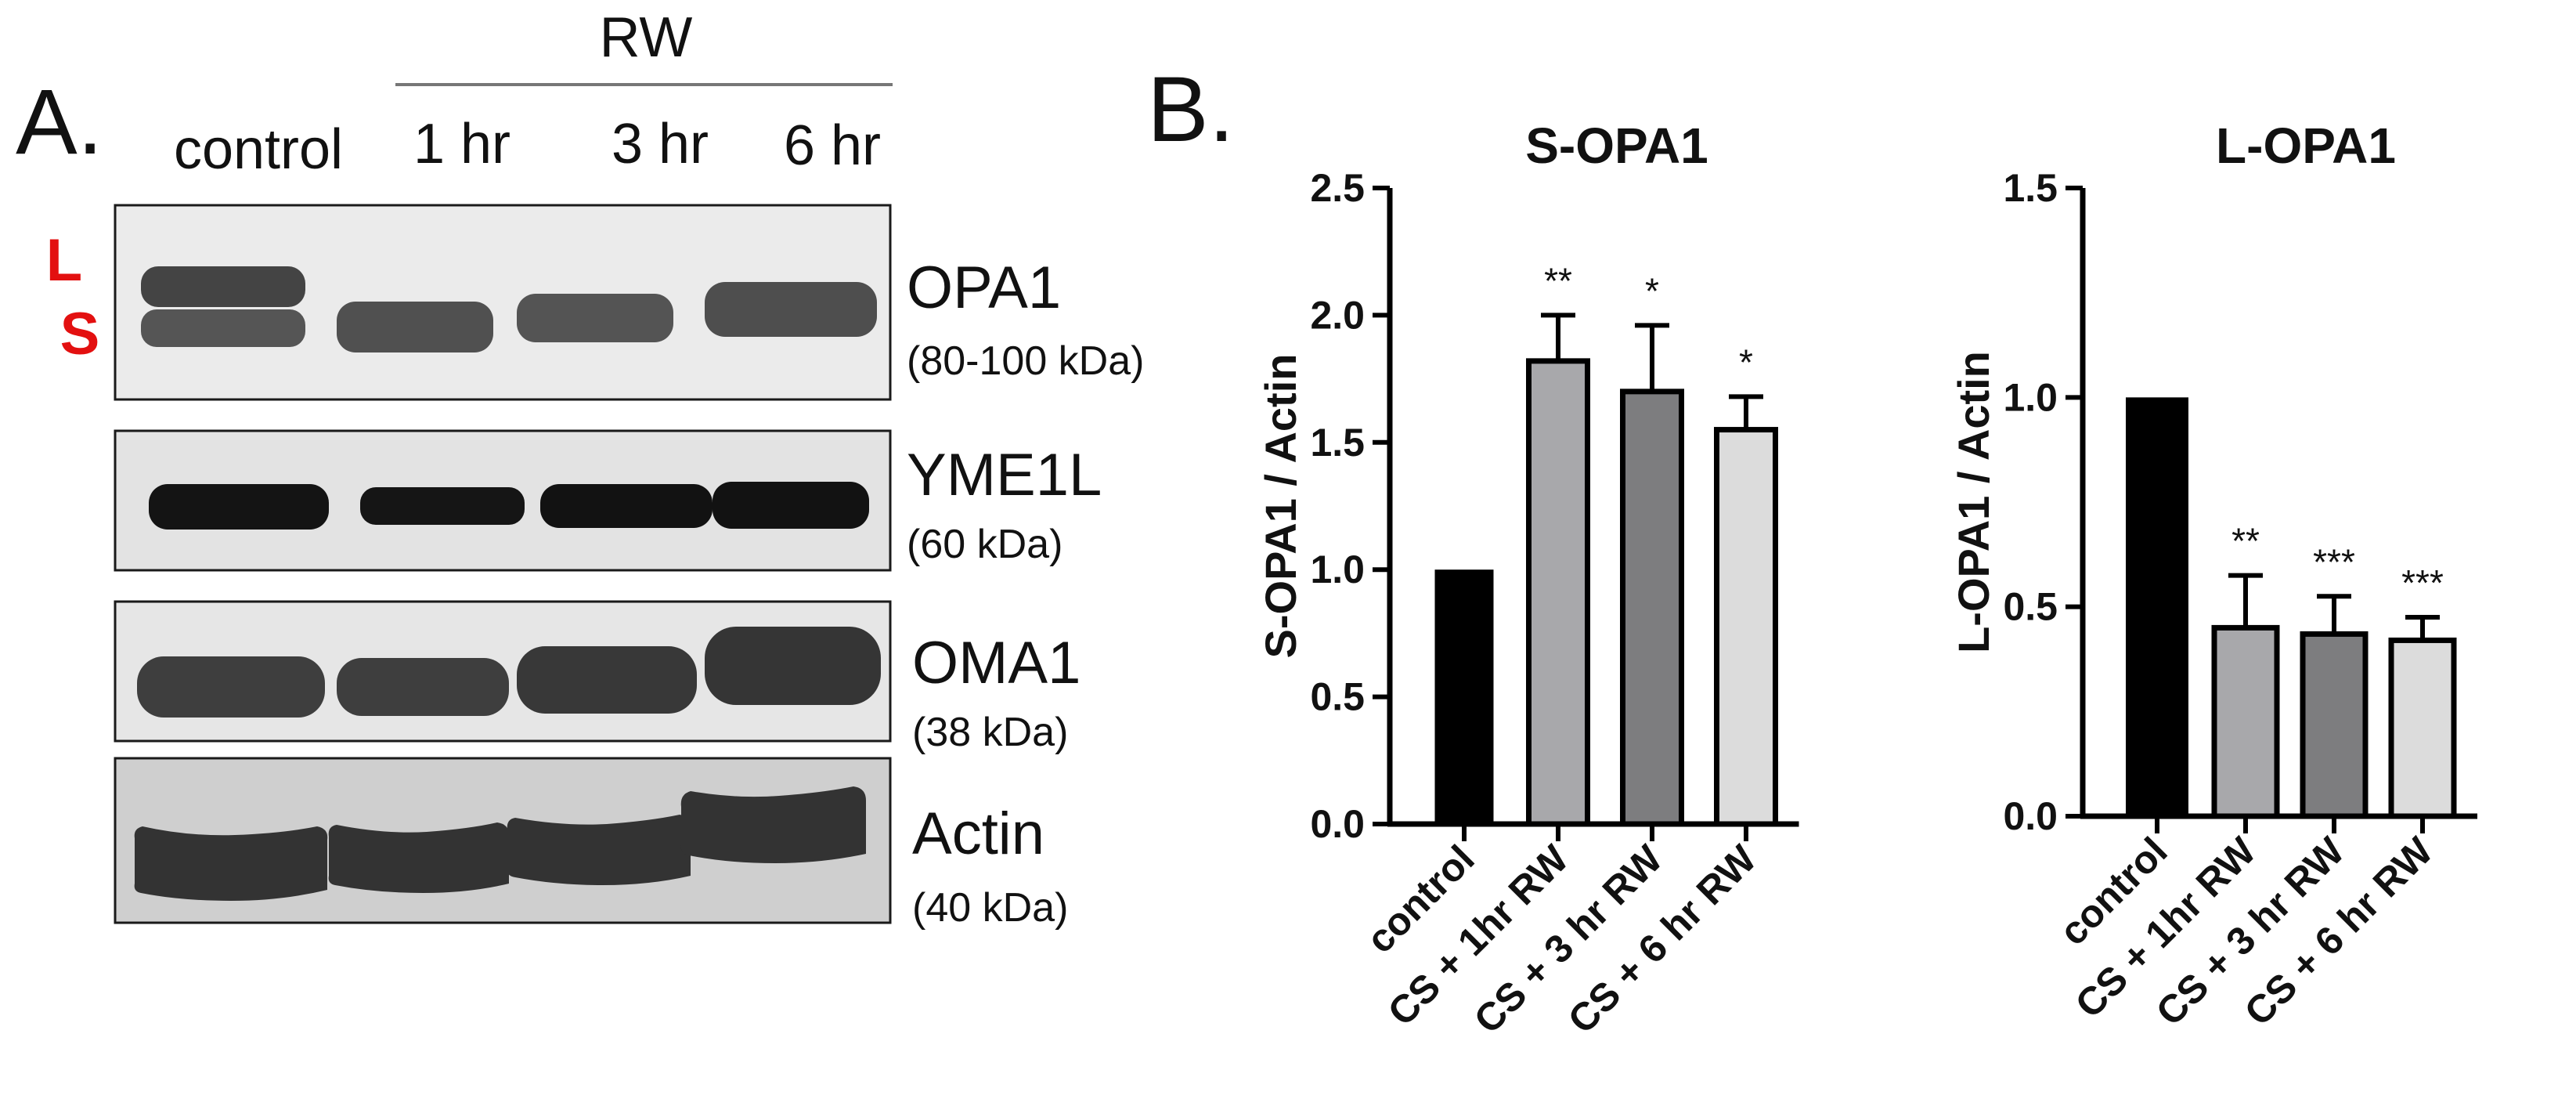  I want to click on chart-title: S-OPA1, so click(1616, 145).